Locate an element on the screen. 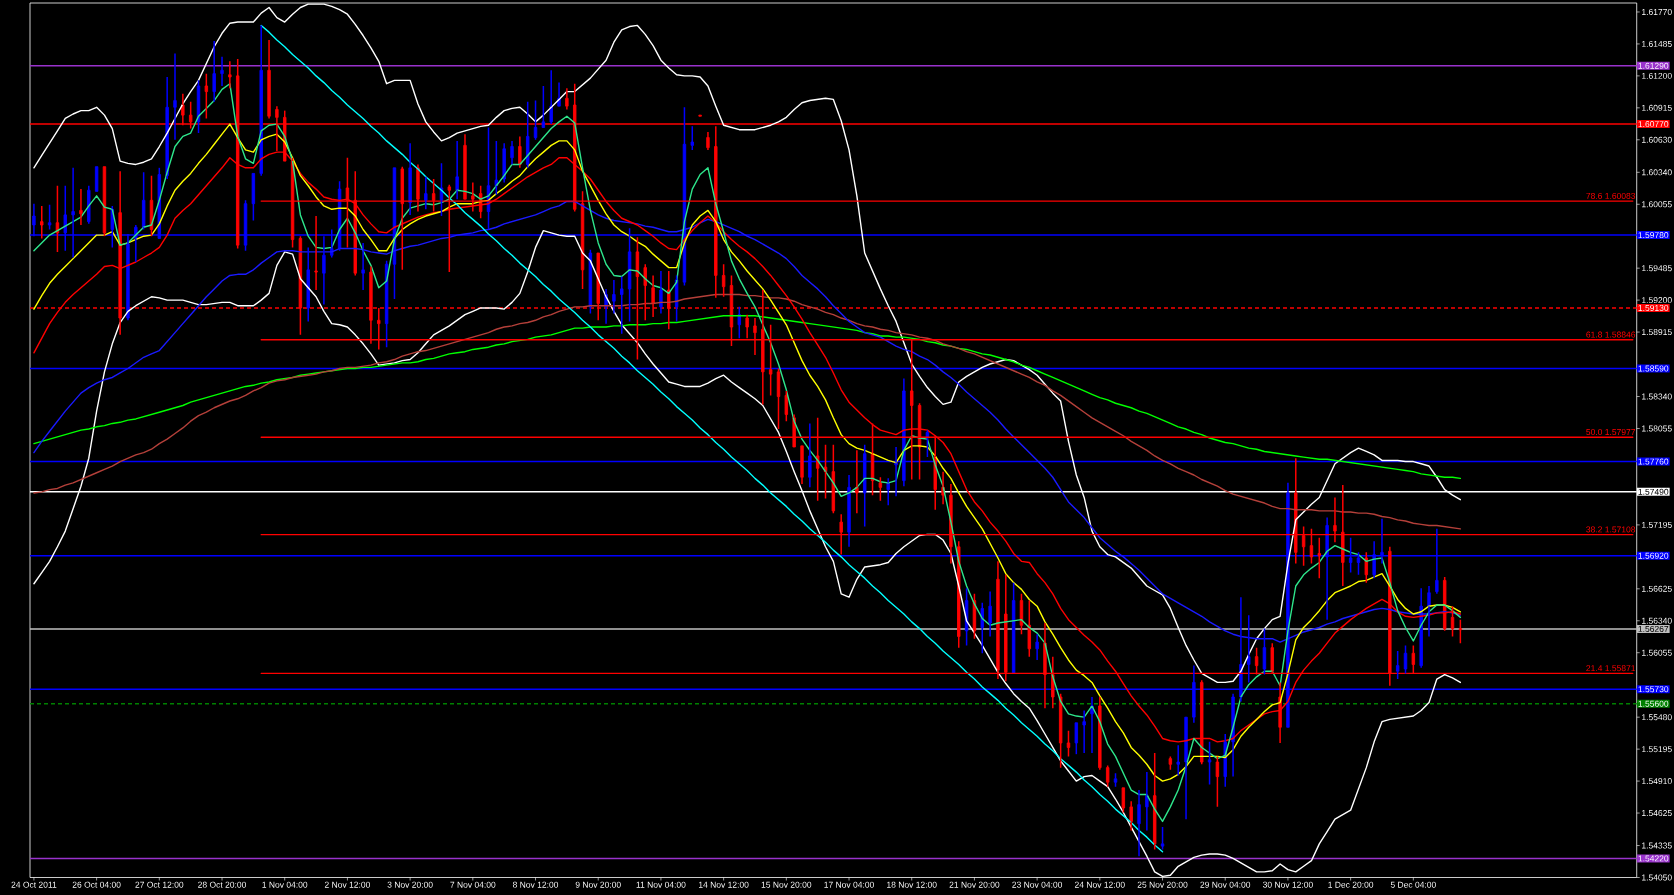 The image size is (1674, 895). x-tick-label: 21 Nov 20:00 is located at coordinates (974, 884).